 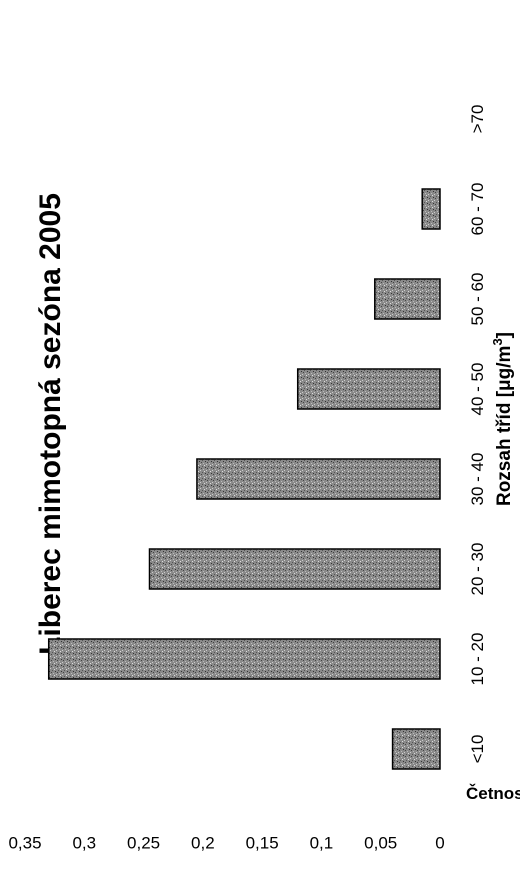 What do you see at coordinates (477, 749) in the screenshot?
I see `x-tick-label: <10` at bounding box center [477, 749].